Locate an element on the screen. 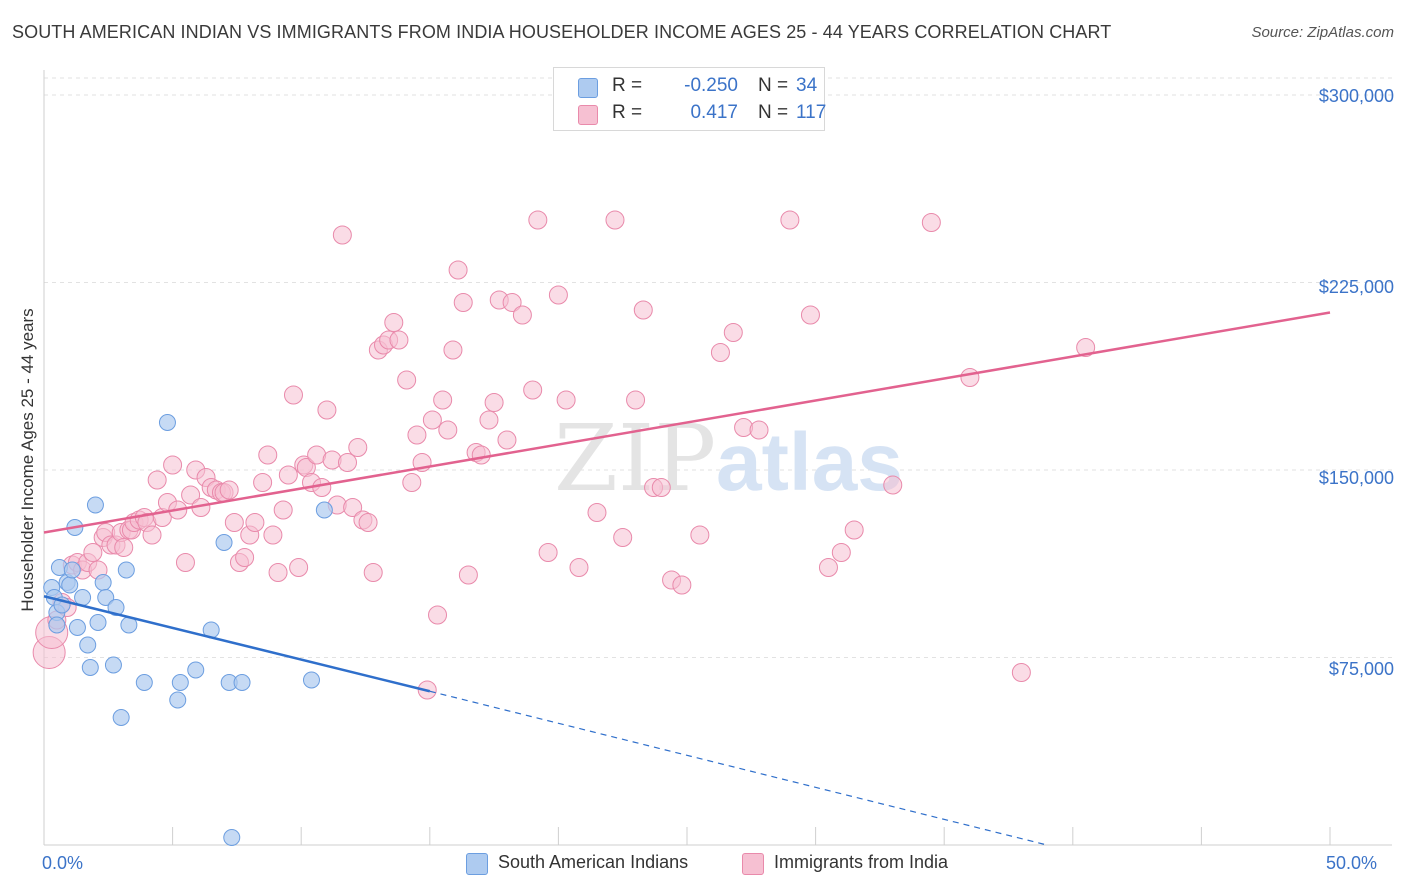 The width and height of the screenshot is (1406, 892). legend-swatch-india is located at coordinates (588, 115).